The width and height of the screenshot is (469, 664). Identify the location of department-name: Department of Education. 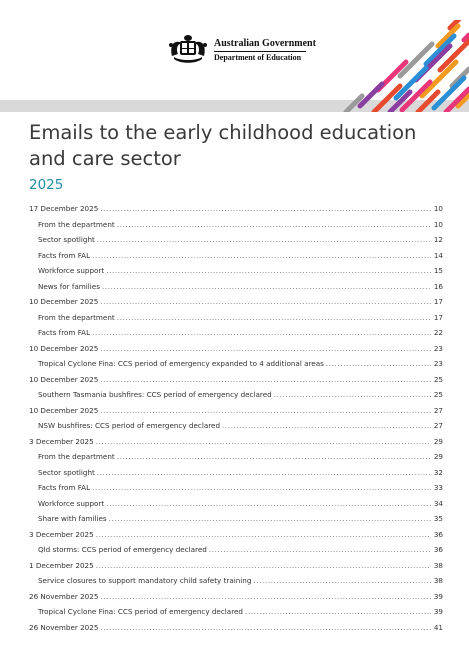
(258, 57).